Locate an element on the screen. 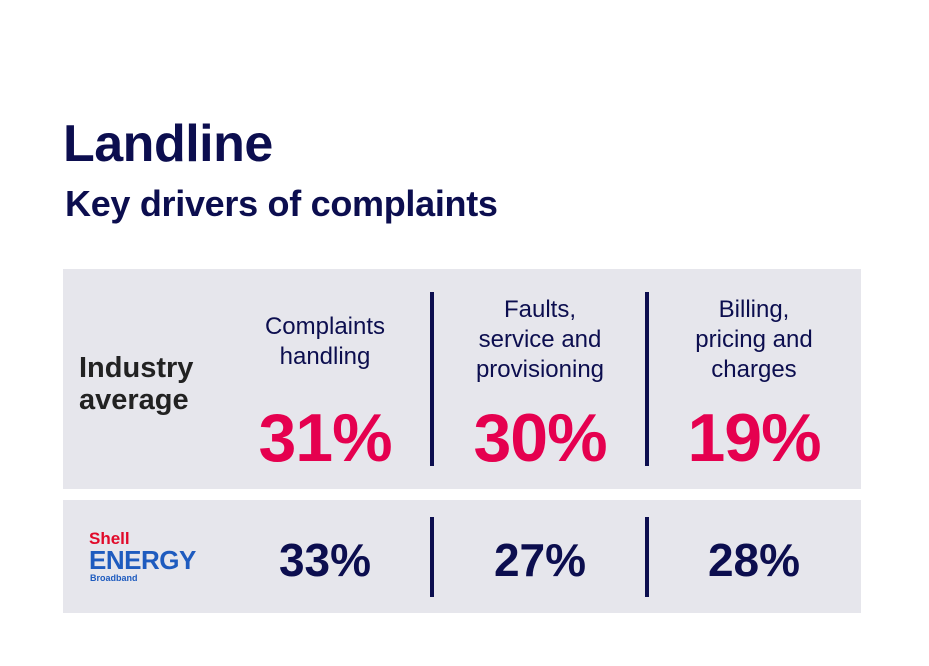  logo-text-energy: ENERGY is located at coordinates (142, 560).